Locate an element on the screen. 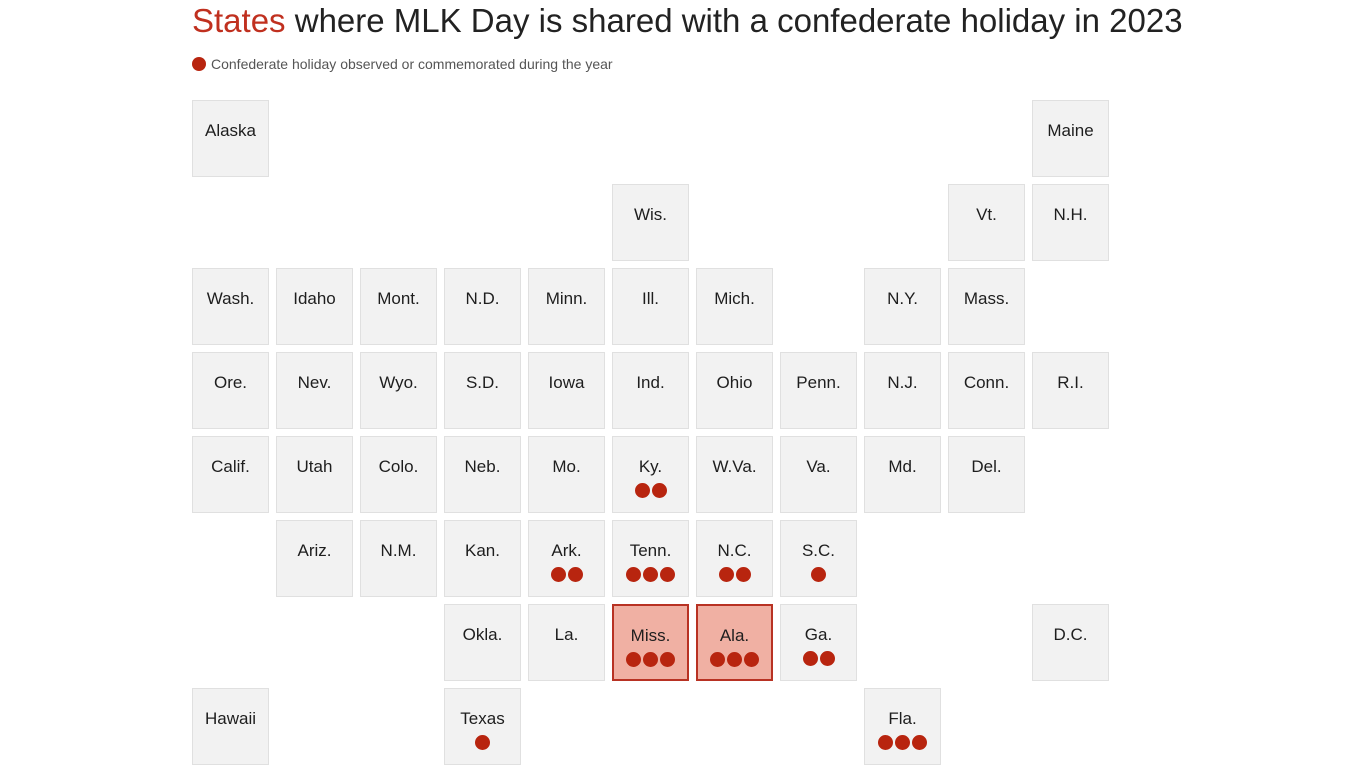 Image resolution: width=1366 pixels, height=768 pixels. legend-dot-icon is located at coordinates (199, 64).